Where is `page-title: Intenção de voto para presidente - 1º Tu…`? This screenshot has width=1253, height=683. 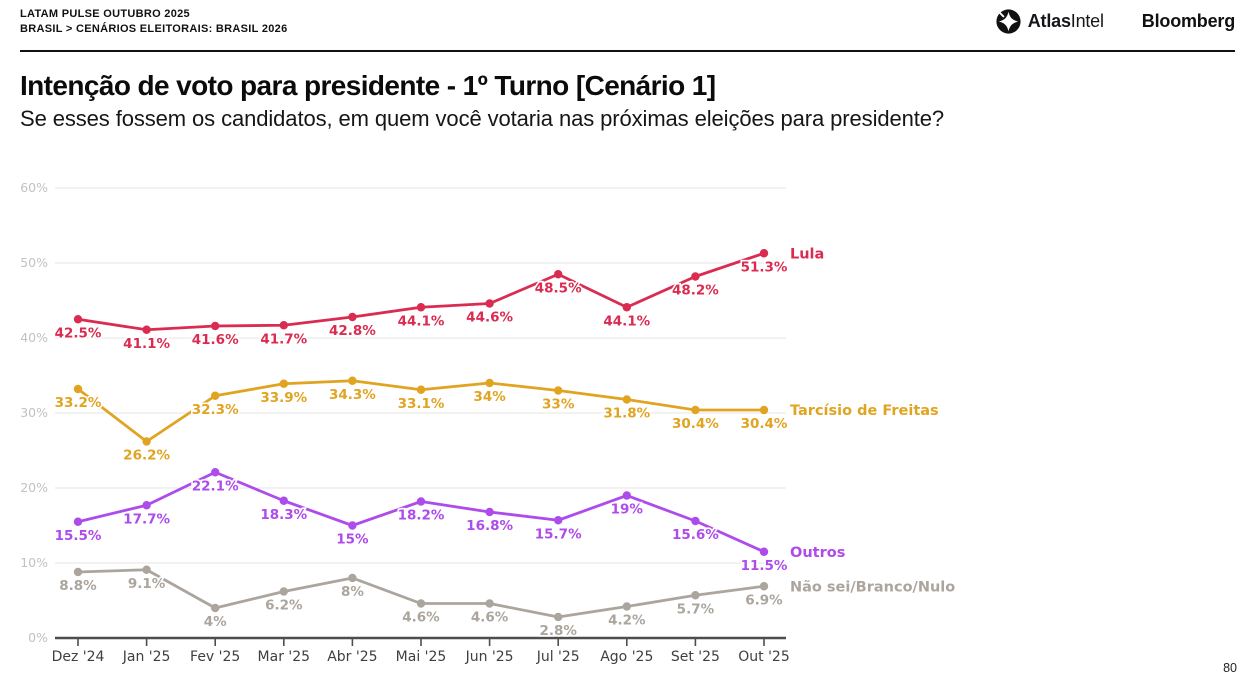 page-title: Intenção de voto para presidente - 1º Tu… is located at coordinates (368, 85).